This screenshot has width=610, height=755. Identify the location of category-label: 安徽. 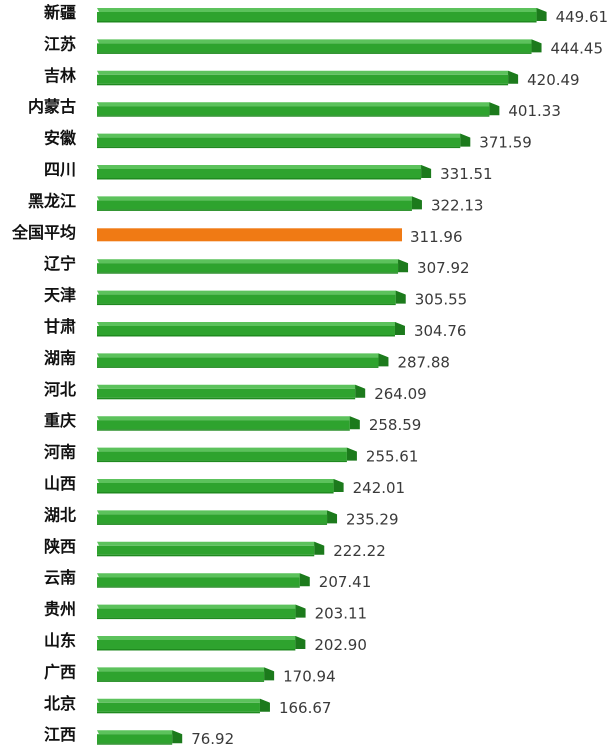
(60, 138).